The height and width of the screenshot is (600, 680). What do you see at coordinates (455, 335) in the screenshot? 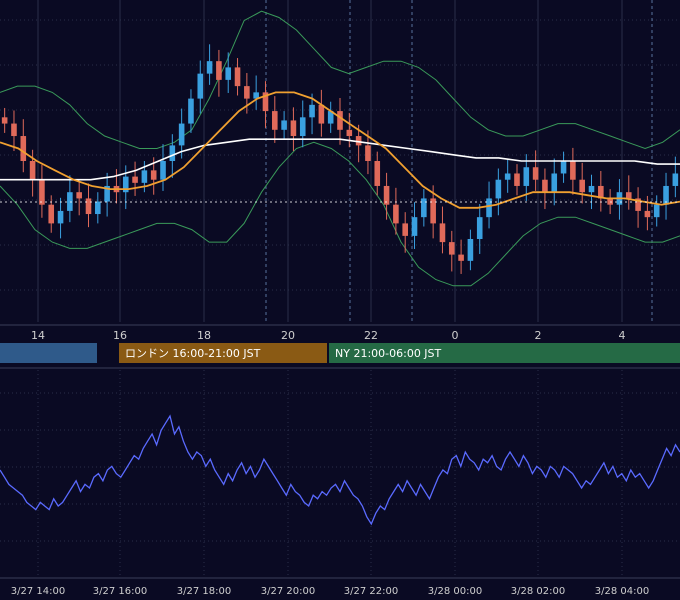
I see `price-x-tick-5: 0` at bounding box center [455, 335].